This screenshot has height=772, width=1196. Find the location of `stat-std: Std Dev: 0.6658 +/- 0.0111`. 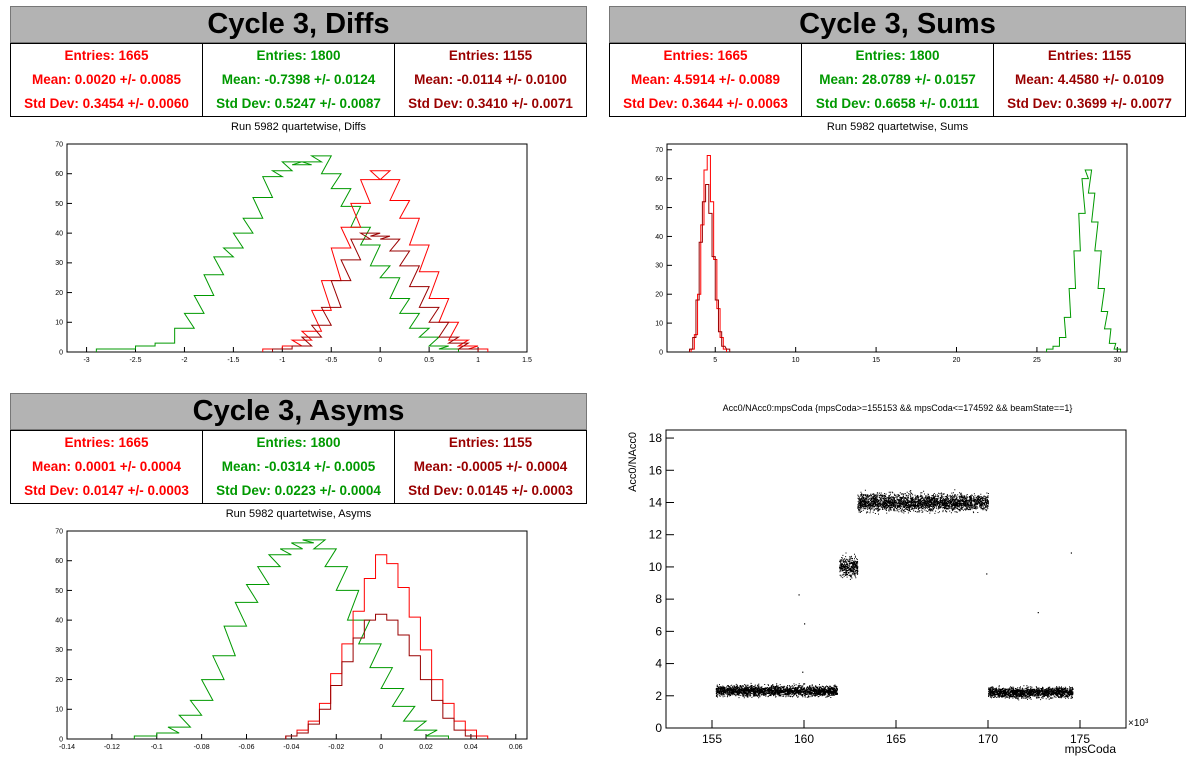

stat-std: Std Dev: 0.6658 +/- 0.0111 is located at coordinates (897, 103).